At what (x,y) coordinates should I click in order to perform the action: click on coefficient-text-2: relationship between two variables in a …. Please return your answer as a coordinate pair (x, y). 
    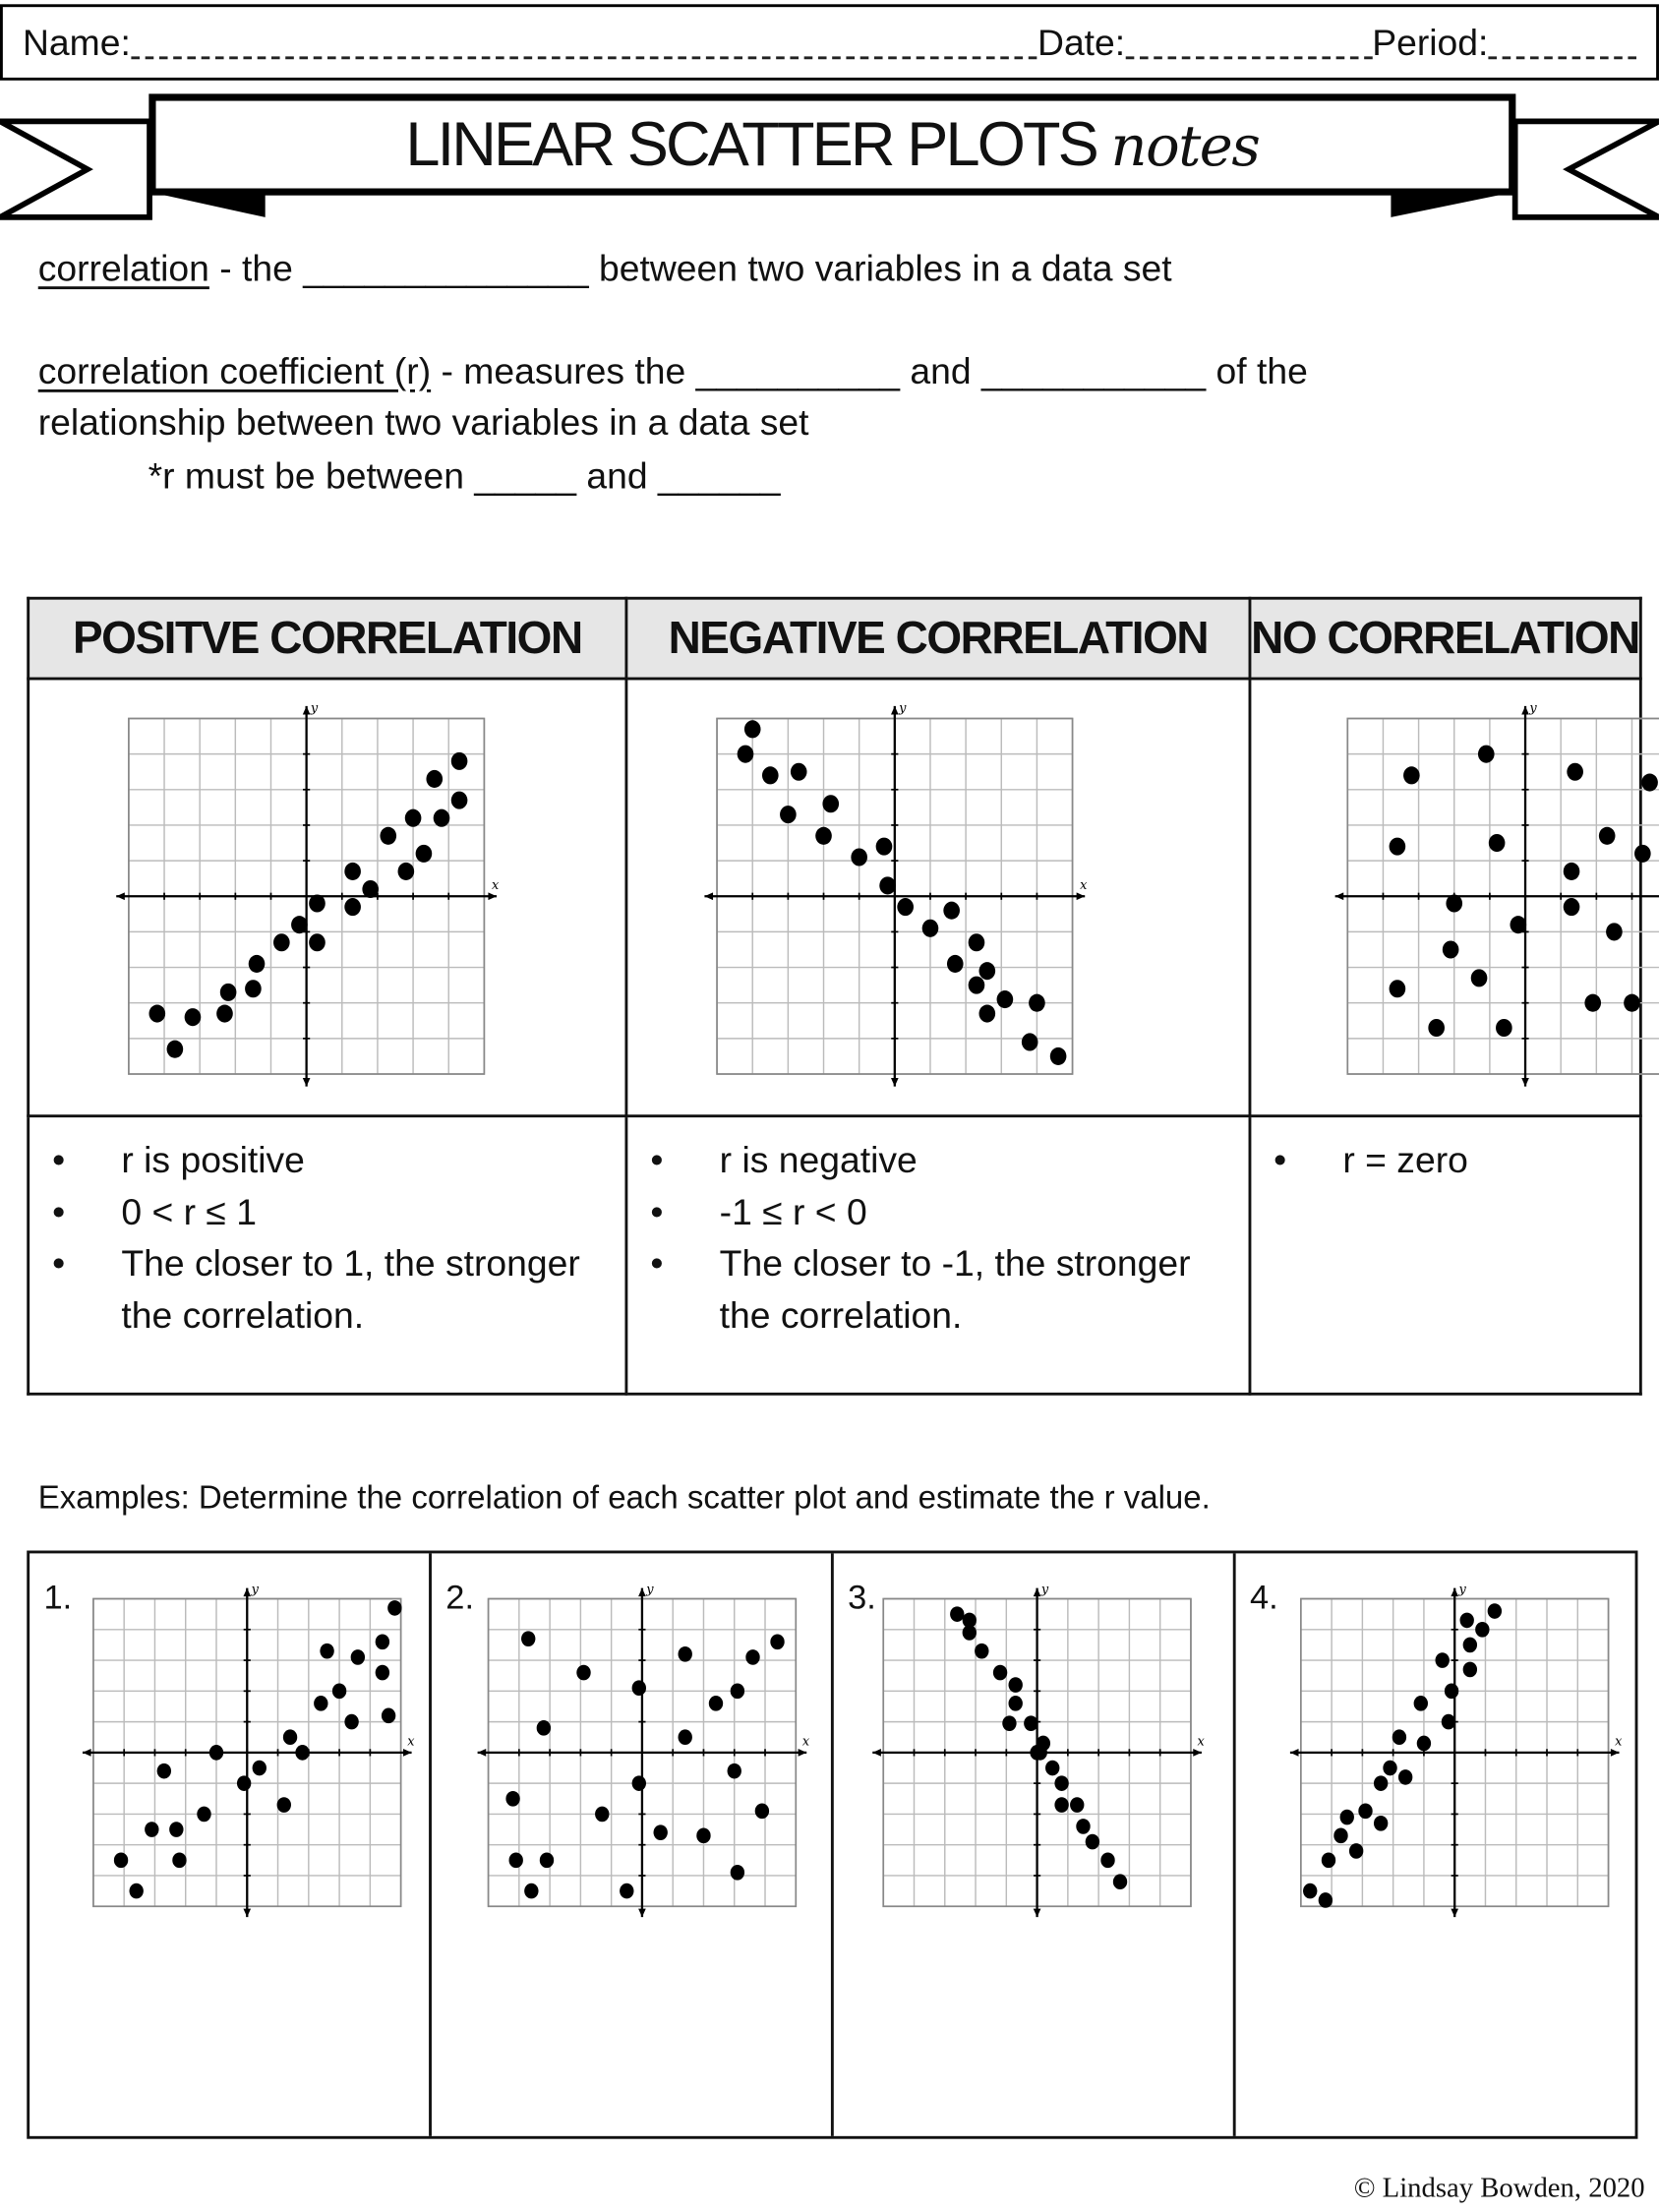
    Looking at the image, I should click on (423, 422).